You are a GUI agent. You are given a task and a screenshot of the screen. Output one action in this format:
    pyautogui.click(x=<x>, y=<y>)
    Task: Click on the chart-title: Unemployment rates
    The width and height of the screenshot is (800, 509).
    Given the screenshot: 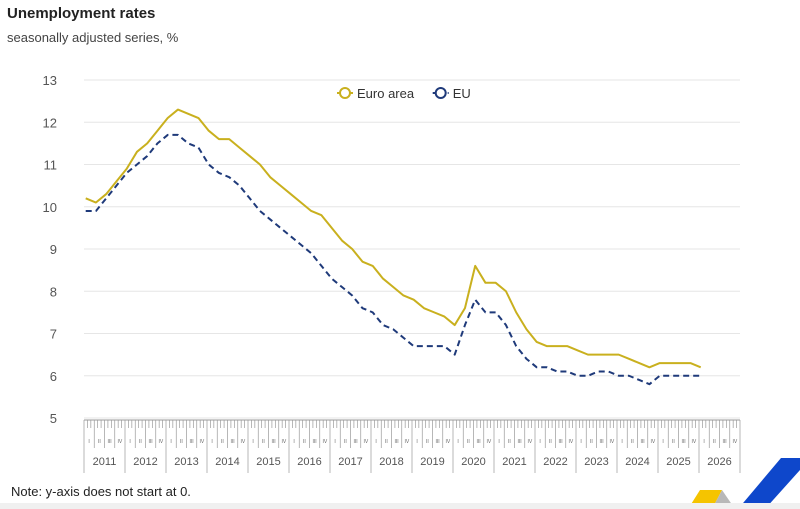 What is the action you would take?
    pyautogui.click(x=81, y=13)
    